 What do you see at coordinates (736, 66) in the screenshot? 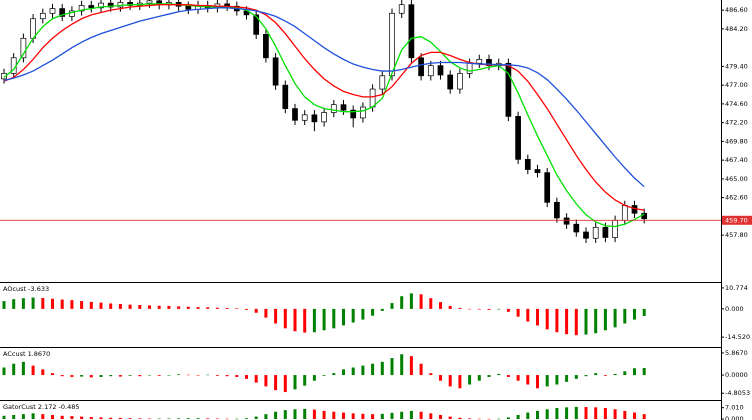
I see `y-tick-label: 479.40` at bounding box center [736, 66].